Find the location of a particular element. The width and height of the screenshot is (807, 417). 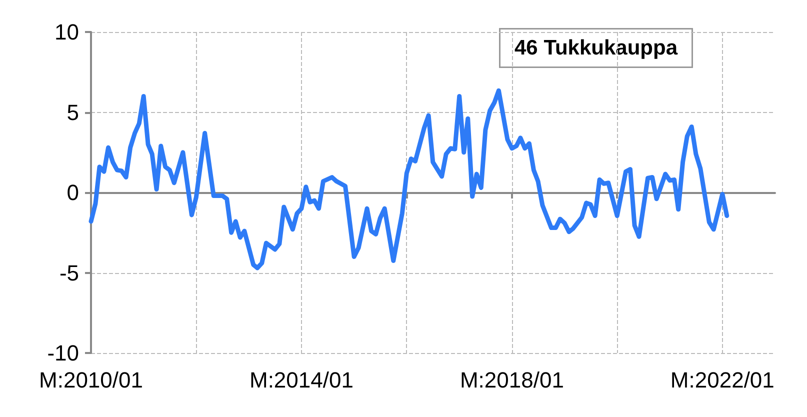

y-tick-label: 5 is located at coordinates (72, 112).